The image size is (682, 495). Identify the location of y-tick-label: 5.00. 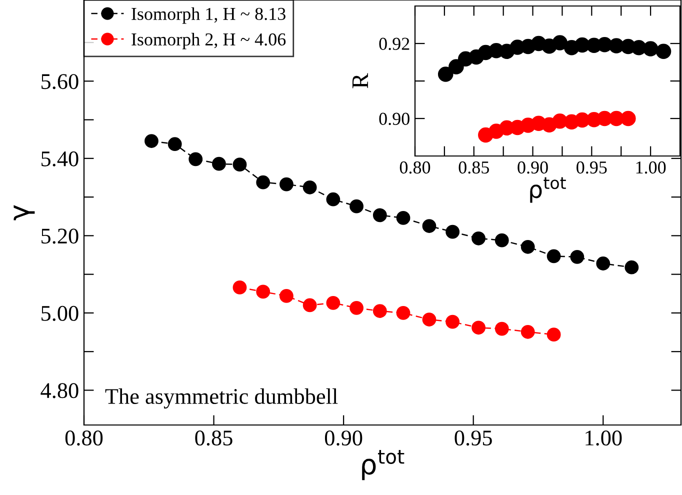
(60, 313).